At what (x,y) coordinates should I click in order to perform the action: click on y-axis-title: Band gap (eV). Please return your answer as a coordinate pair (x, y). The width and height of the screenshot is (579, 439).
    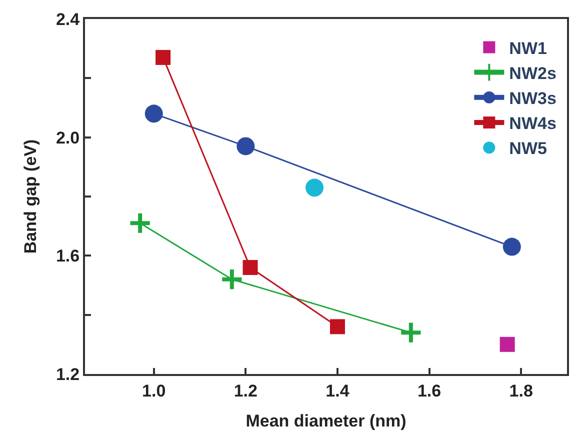
    Looking at the image, I should click on (30, 196).